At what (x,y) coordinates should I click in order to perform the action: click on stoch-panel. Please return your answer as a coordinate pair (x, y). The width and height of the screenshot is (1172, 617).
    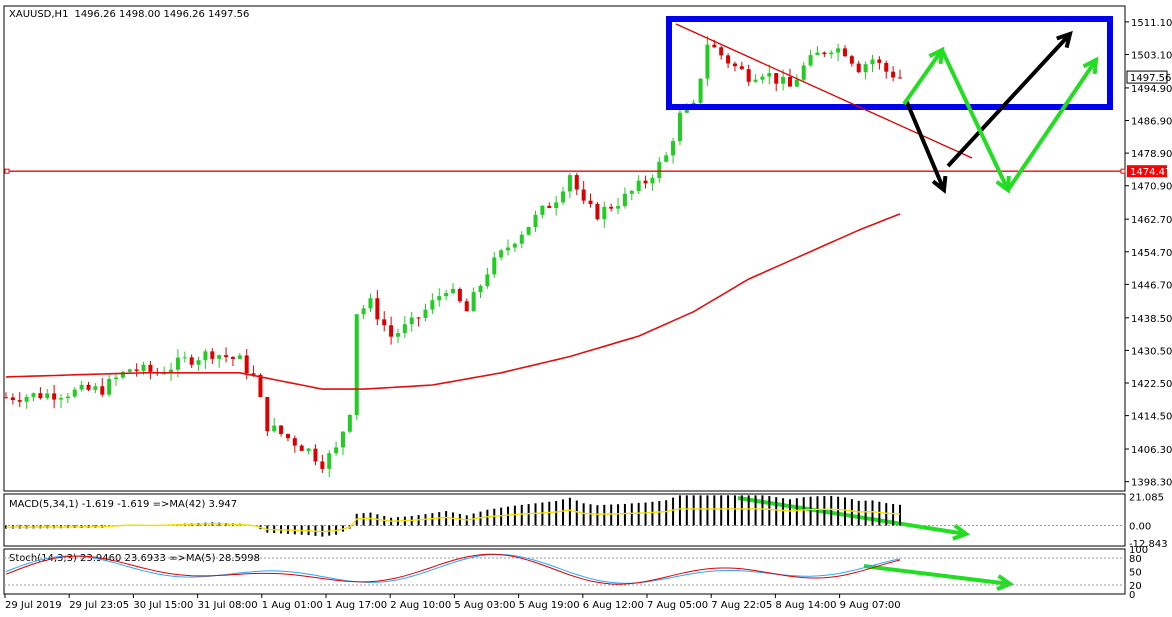
    Looking at the image, I should click on (564, 571).